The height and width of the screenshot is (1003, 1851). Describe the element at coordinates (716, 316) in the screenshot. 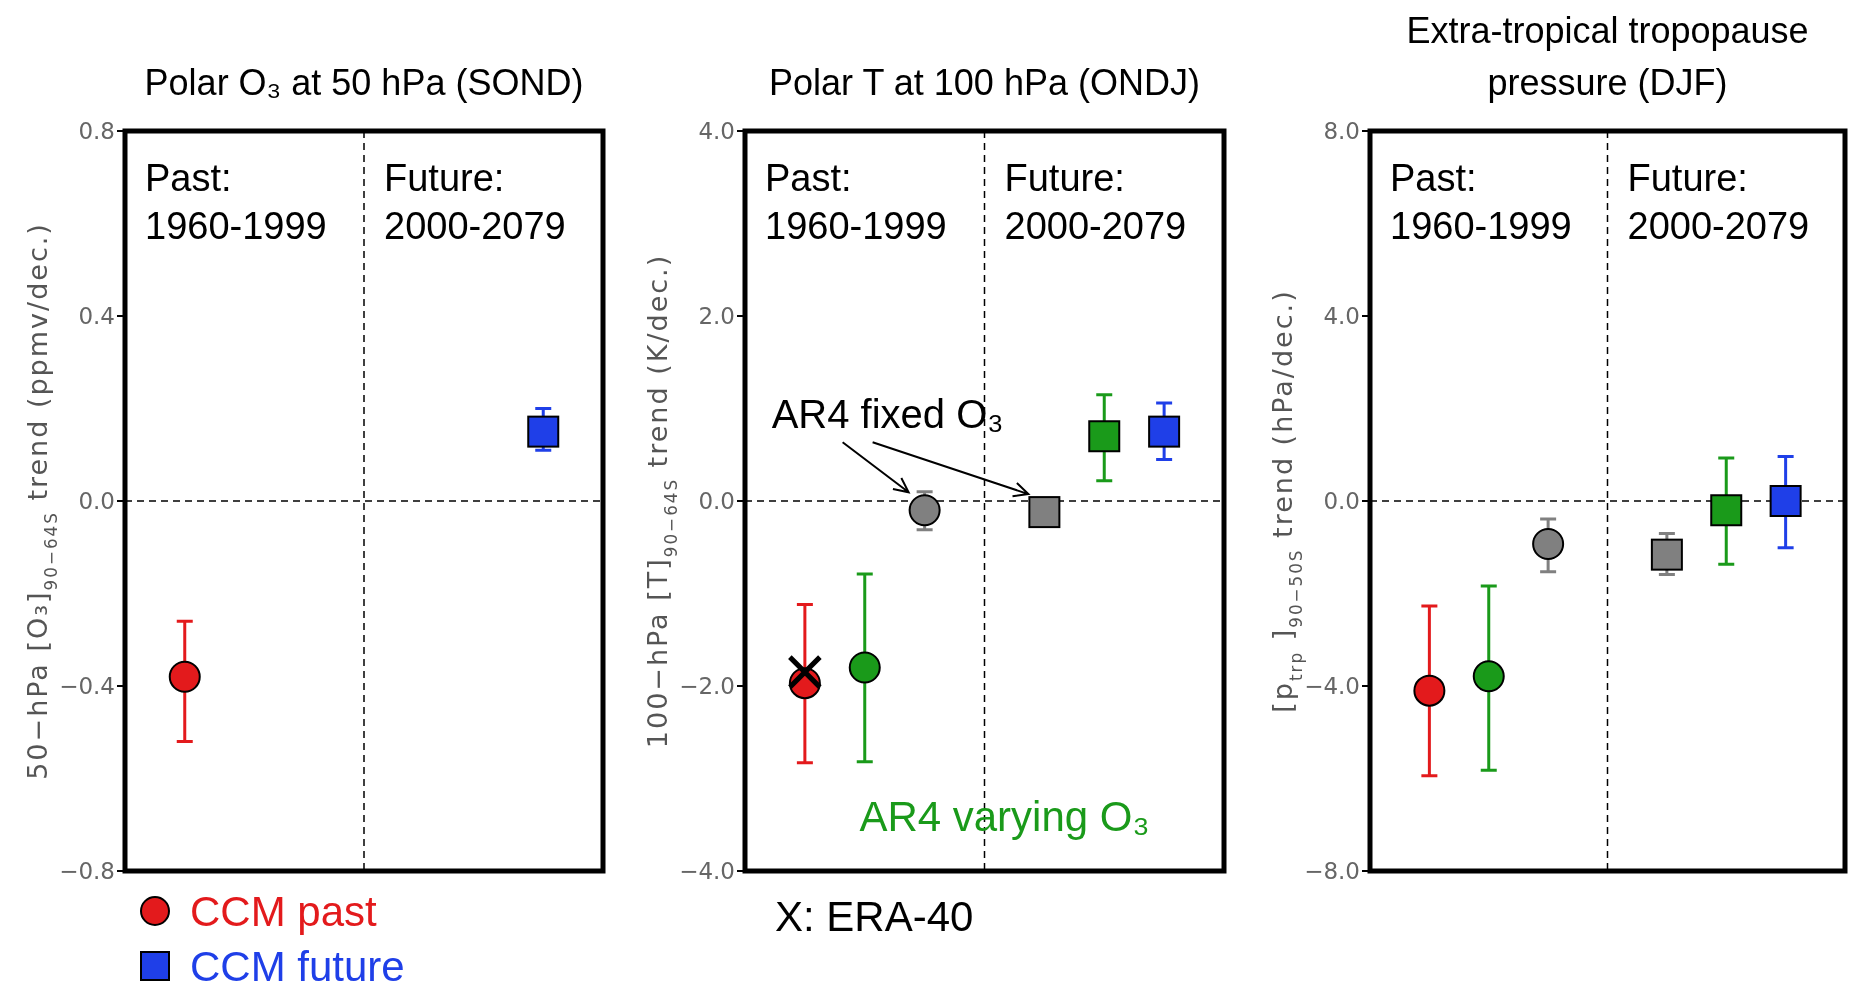

I see `y-tick-label: 2.0` at that location.